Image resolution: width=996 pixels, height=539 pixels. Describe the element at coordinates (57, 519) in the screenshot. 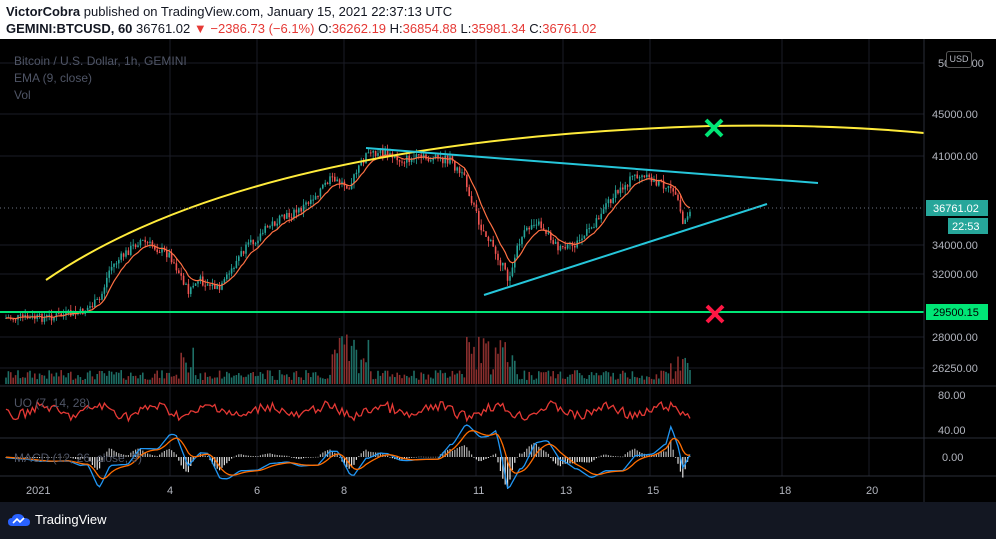

I see `tradingview-logo: TradingView` at that location.